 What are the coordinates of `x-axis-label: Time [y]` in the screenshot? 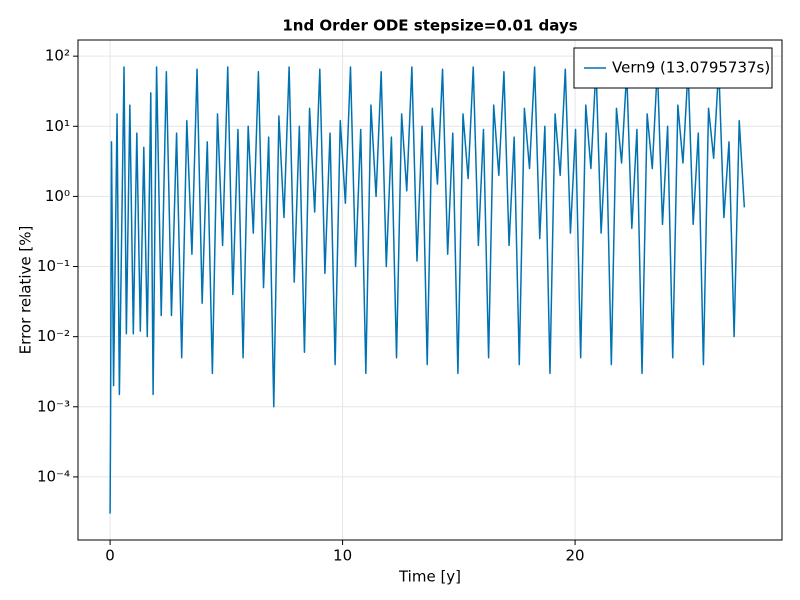 It's located at (429, 577).